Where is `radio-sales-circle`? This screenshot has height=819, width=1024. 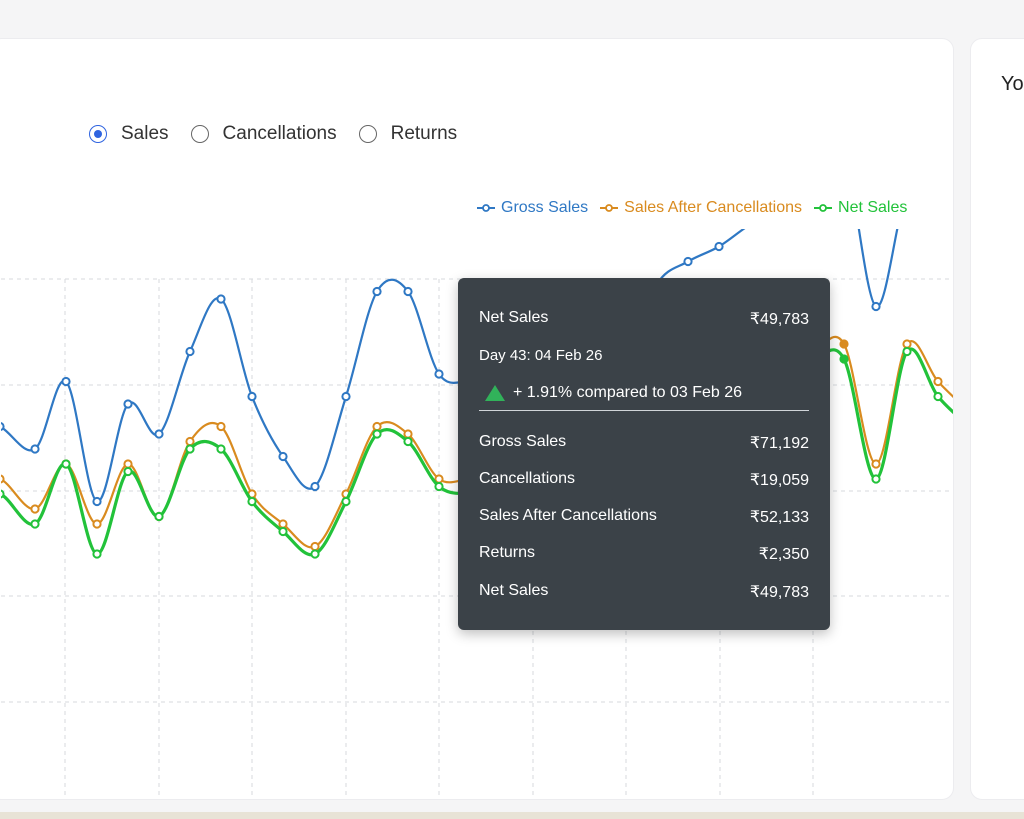
radio-sales-circle is located at coordinates (98, 134).